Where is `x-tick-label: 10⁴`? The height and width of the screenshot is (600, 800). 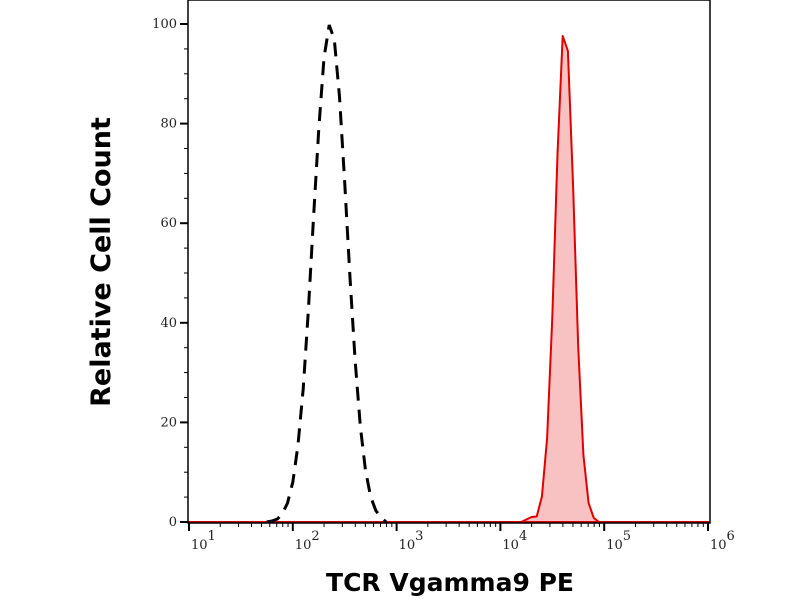
x-tick-label: 10⁴ is located at coordinates (514, 541).